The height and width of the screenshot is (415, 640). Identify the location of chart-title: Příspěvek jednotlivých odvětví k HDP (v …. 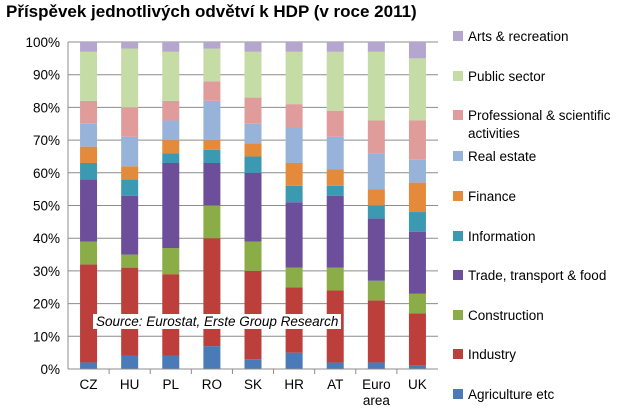
(211, 11).